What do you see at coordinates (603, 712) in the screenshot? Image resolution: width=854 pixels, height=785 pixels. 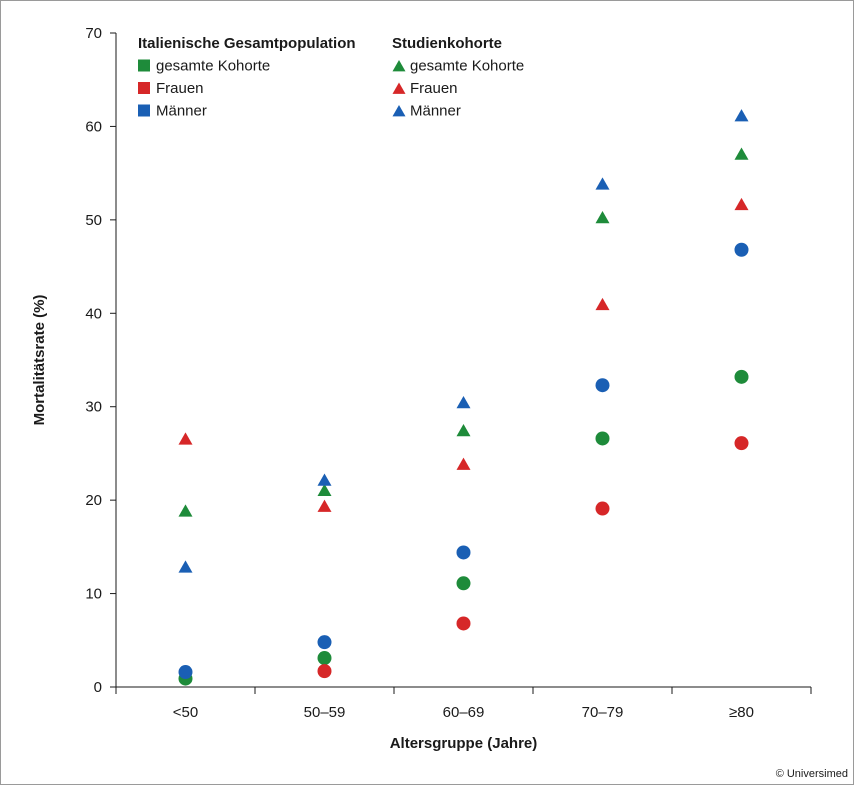 I see `x-tick-label: 70–79` at bounding box center [603, 712].